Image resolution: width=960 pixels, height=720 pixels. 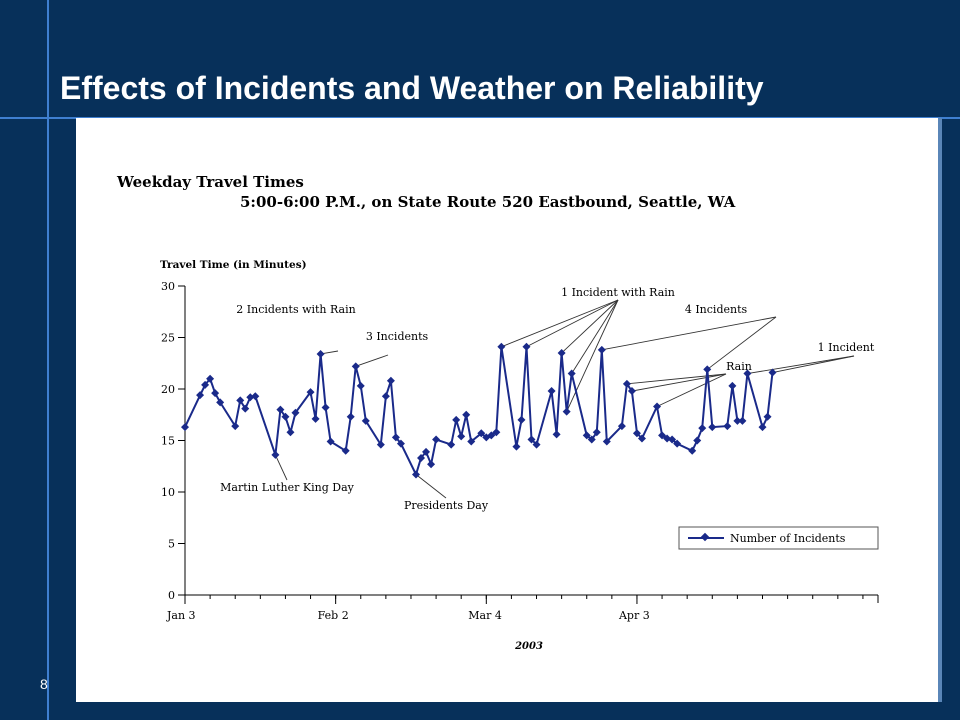 What do you see at coordinates (333, 615) in the screenshot?
I see `x-tick-label: Feb 2` at bounding box center [333, 615].